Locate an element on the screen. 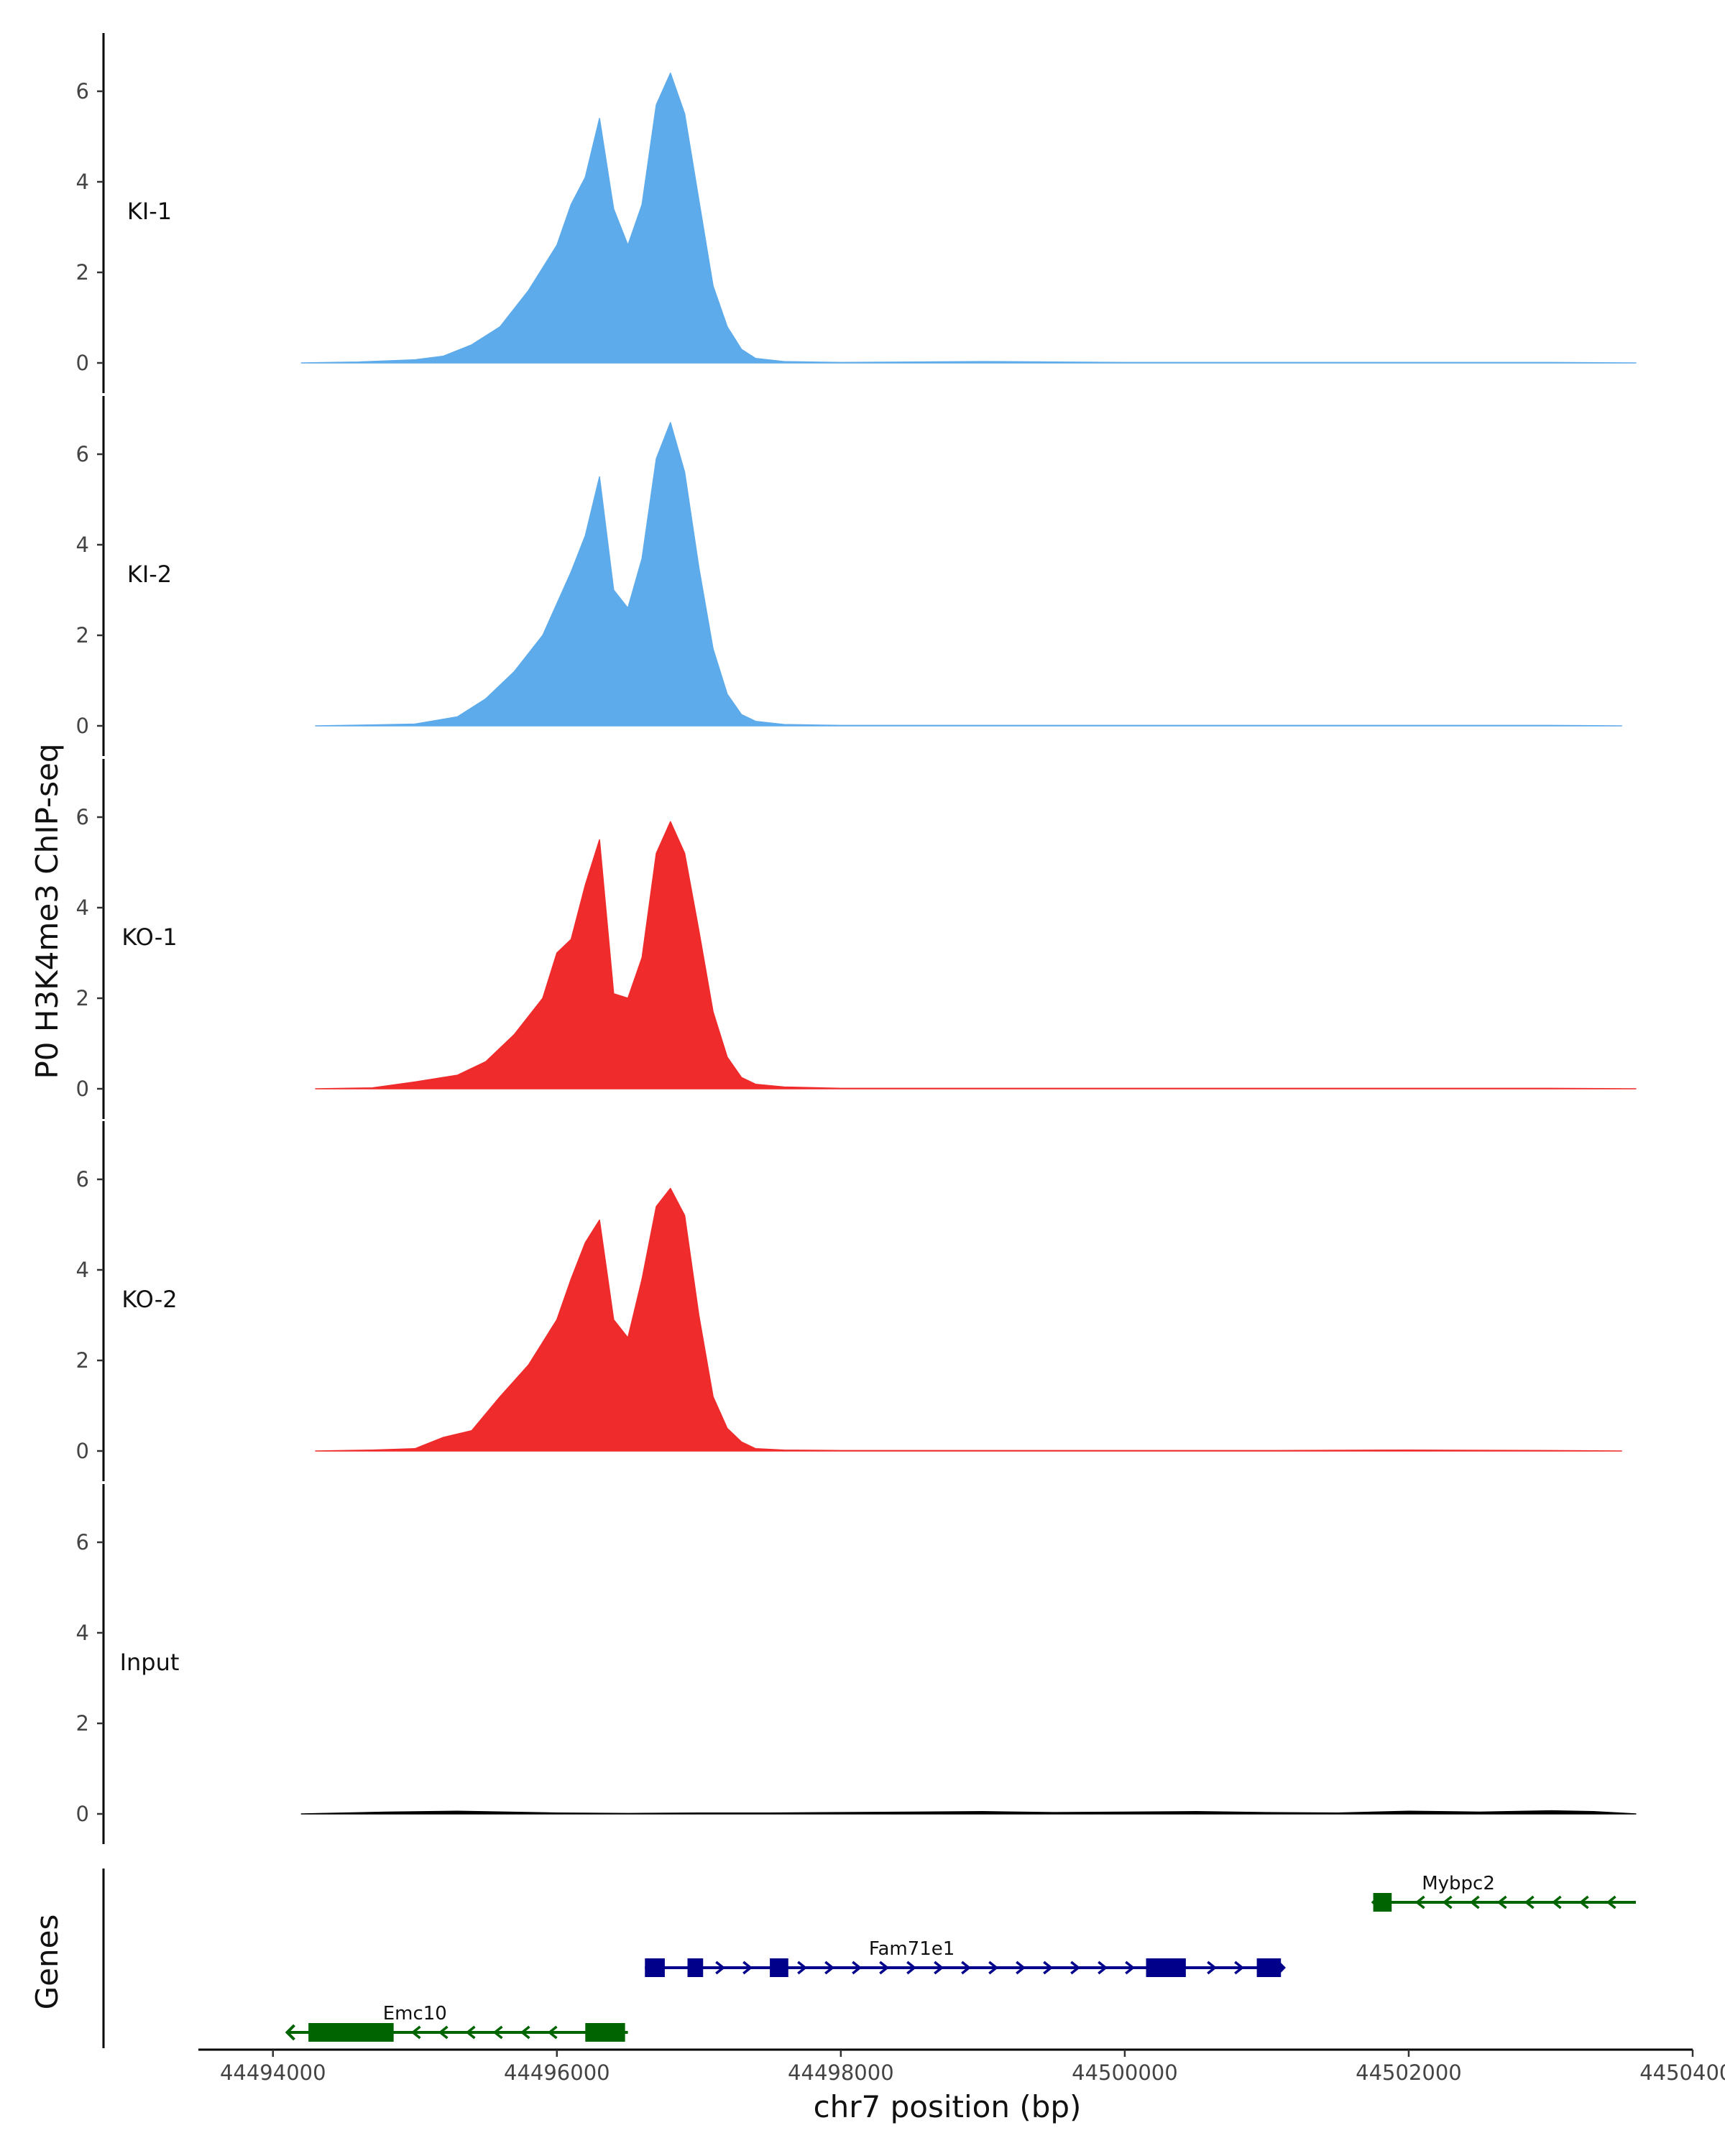 Image resolution: width=1725 pixels, height=2156 pixels. track-ki-2-y-tick-label: 0 is located at coordinates (82, 726).